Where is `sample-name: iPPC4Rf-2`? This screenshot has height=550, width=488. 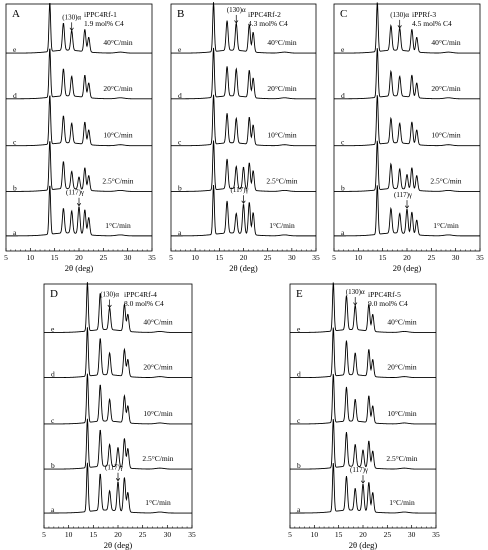
sample-name: iPPC4Rf-2 is located at coordinates (264, 14).